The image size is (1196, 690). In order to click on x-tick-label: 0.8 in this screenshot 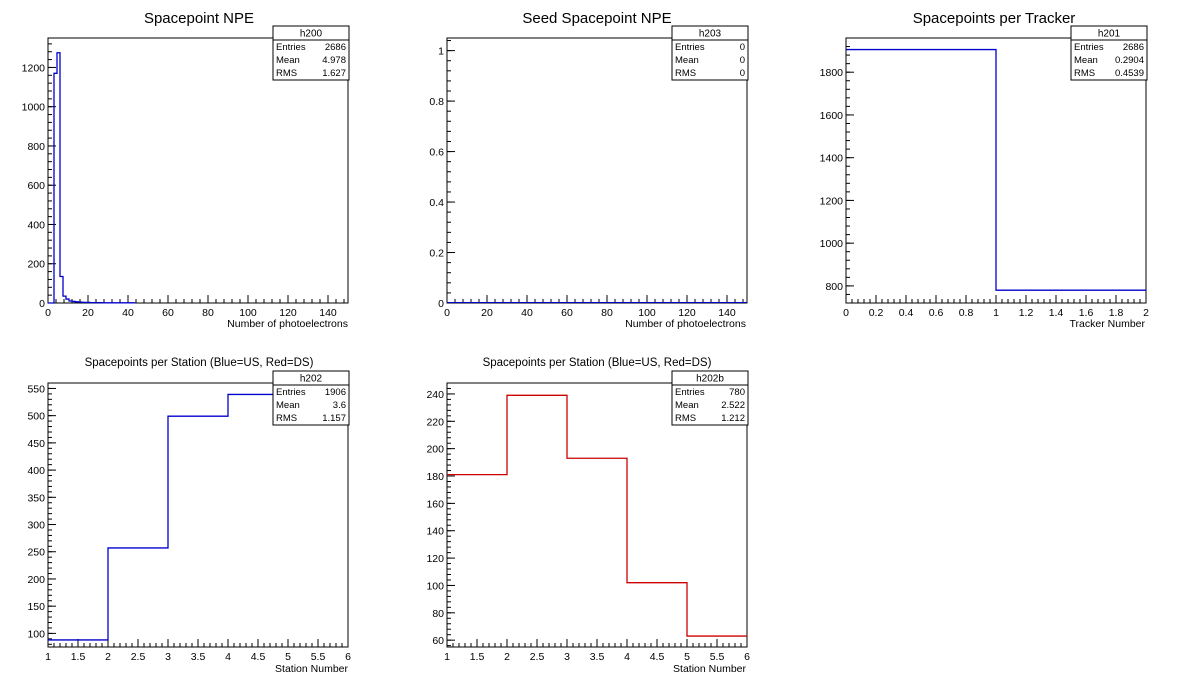, I will do `click(966, 313)`.